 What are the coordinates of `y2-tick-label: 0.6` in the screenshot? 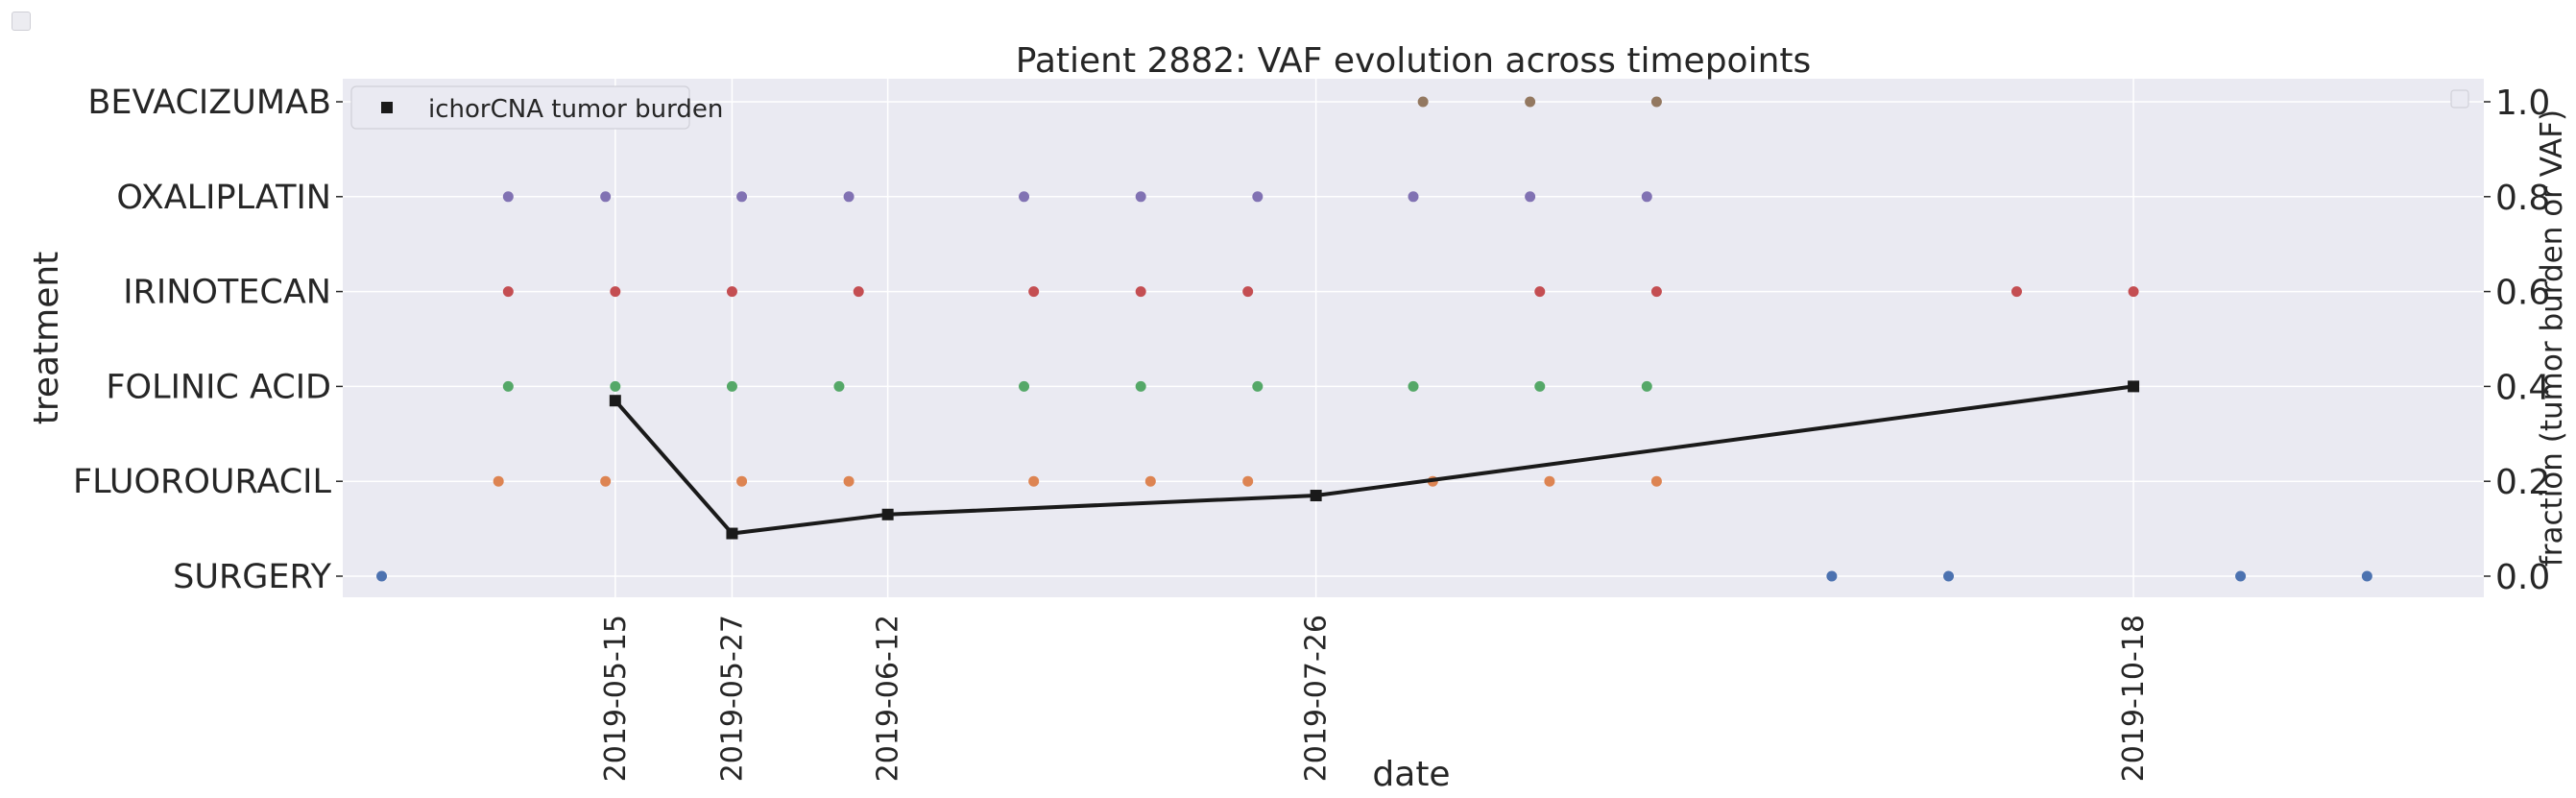 It's located at (2522, 293).